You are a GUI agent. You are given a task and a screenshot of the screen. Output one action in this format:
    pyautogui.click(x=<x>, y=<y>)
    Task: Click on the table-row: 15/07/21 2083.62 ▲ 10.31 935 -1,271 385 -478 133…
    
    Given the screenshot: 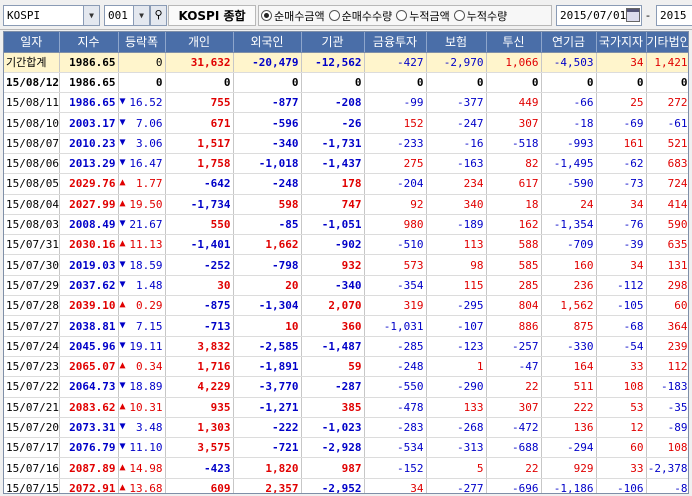 What is the action you would take?
    pyautogui.click(x=346, y=407)
    